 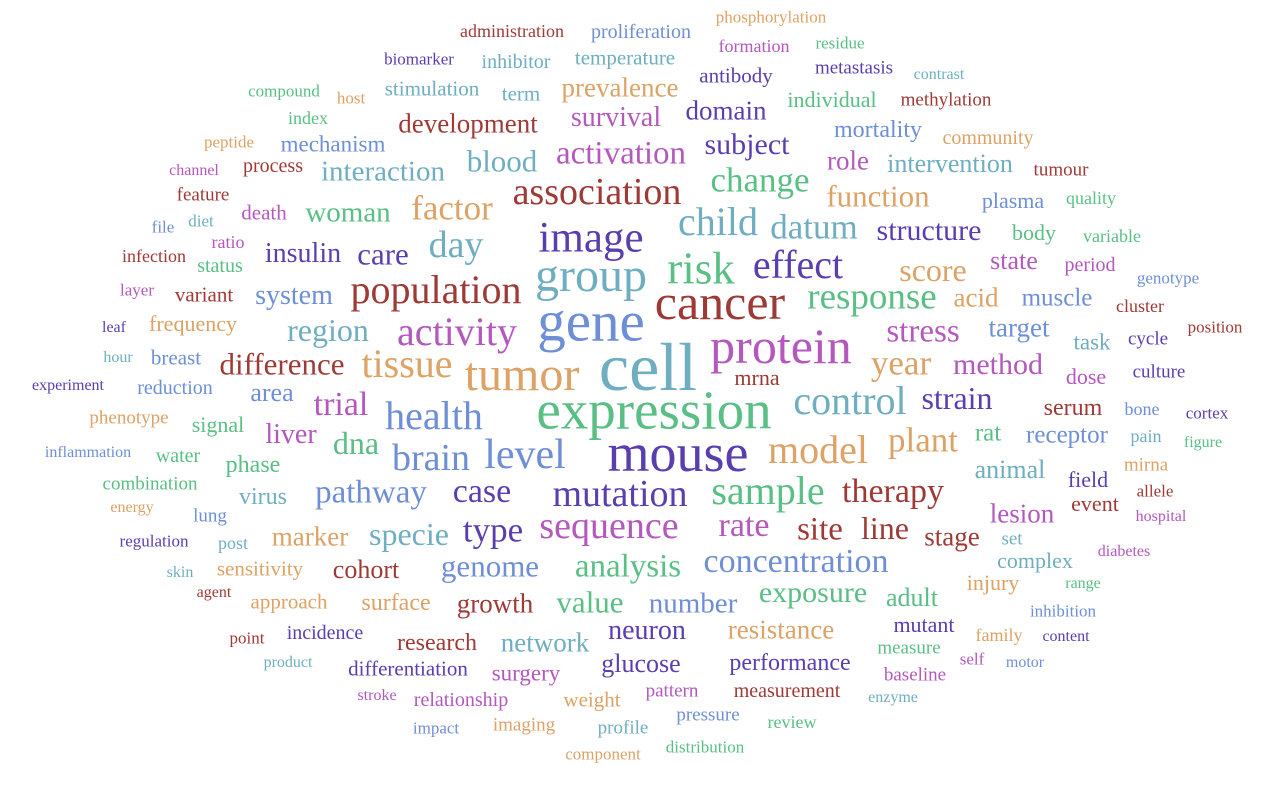 What do you see at coordinates (720, 302) in the screenshot?
I see `word-cancer: cancer` at bounding box center [720, 302].